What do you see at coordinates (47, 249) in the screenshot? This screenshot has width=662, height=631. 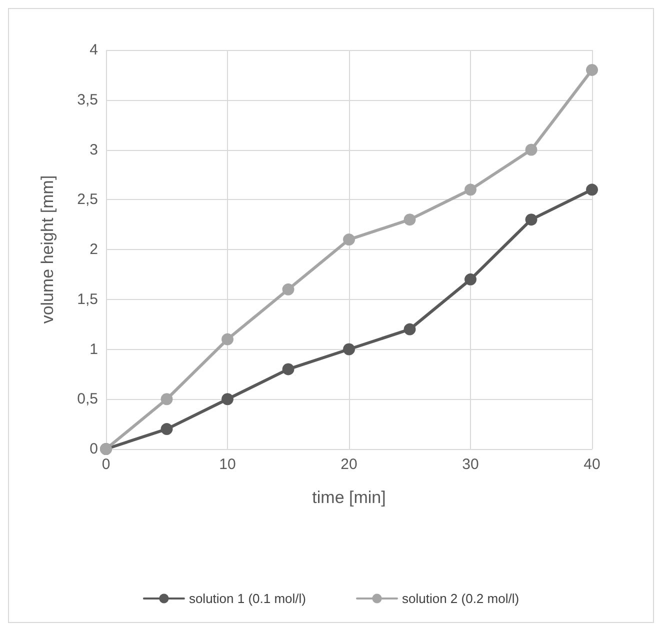 I see `y-axis-title: volume height [mm]` at bounding box center [47, 249].